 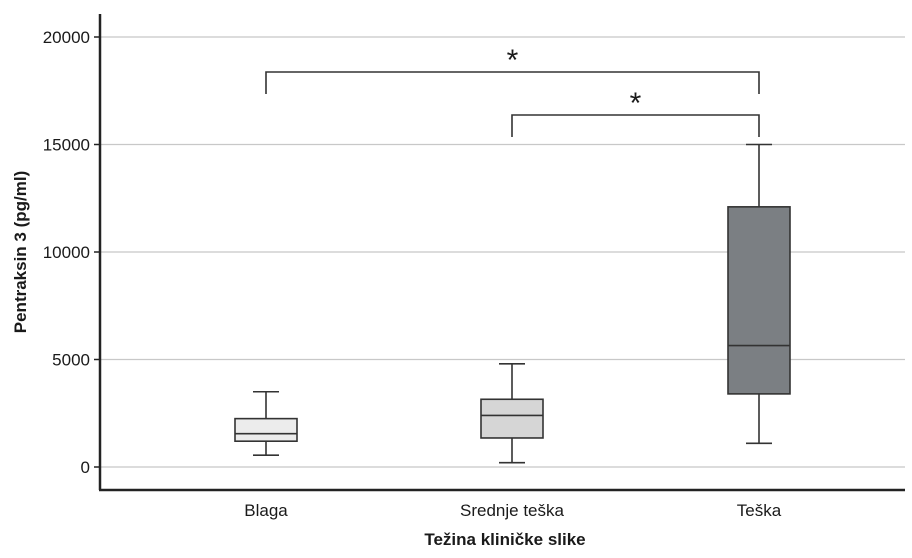 What do you see at coordinates (20, 252) in the screenshot?
I see `y-axis-title: Pentraksin 3 (pg/ml)` at bounding box center [20, 252].